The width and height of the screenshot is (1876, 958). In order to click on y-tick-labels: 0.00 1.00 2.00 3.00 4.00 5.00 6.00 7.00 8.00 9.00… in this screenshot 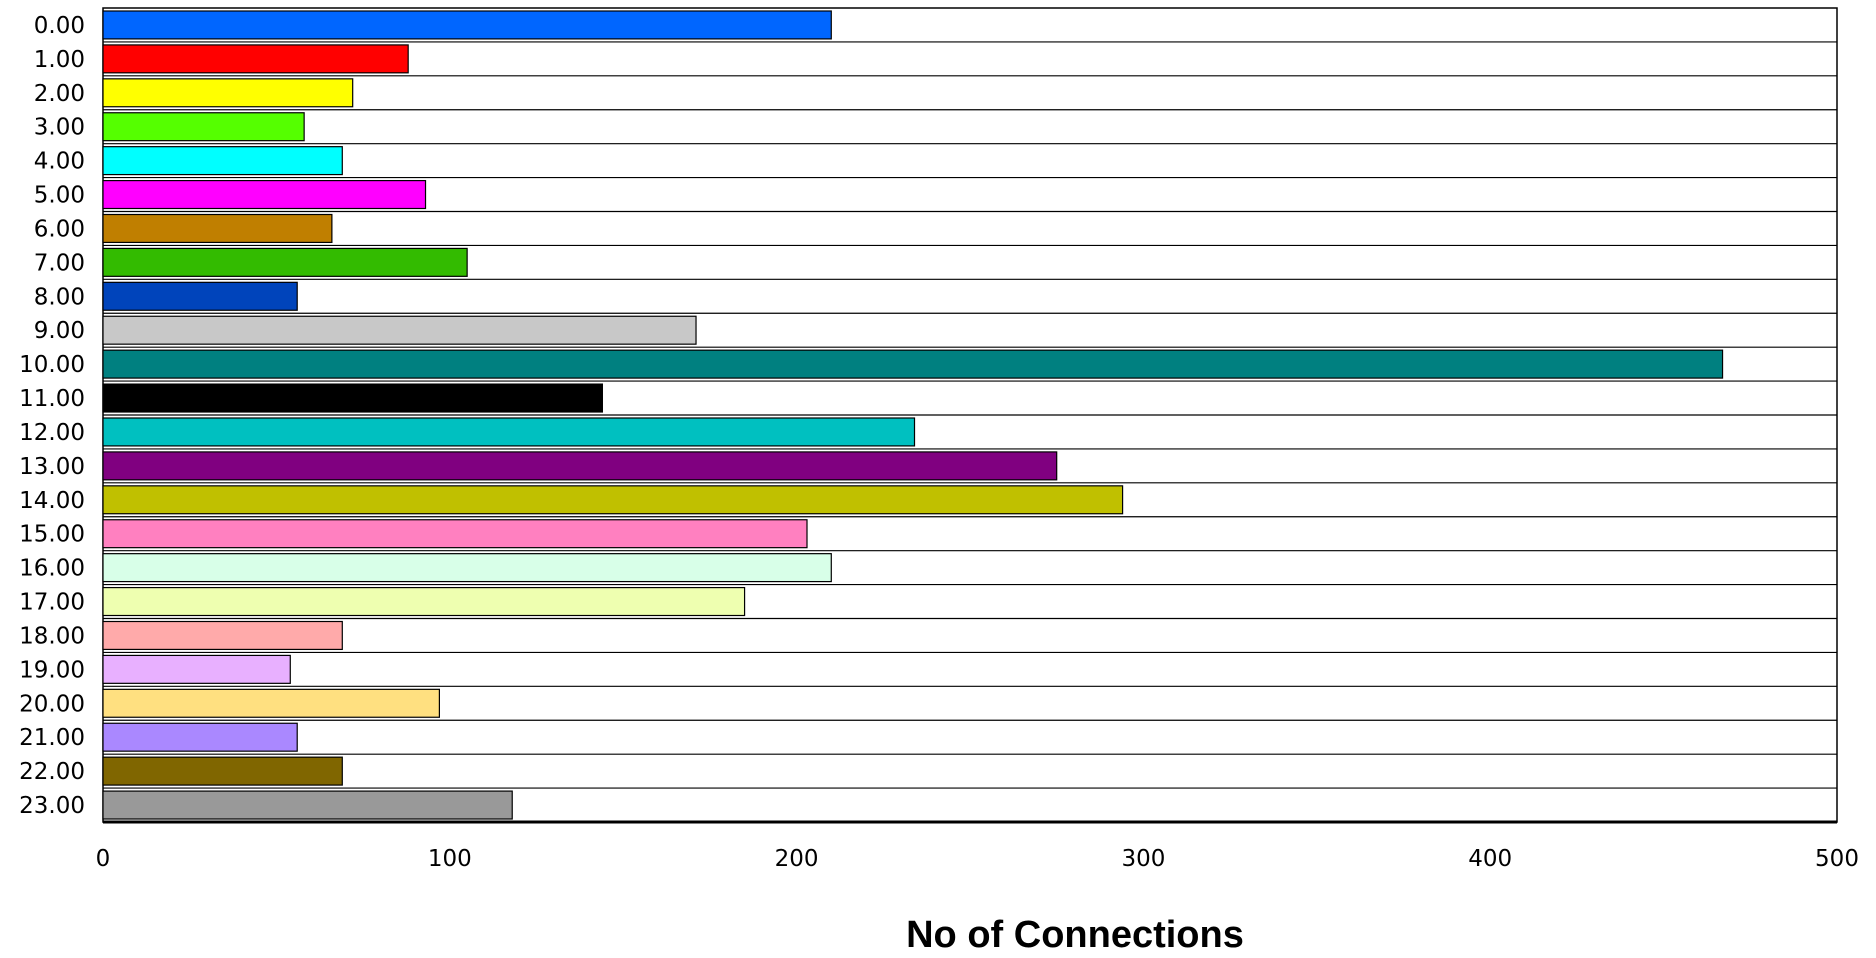, I will do `click(52, 416)`.